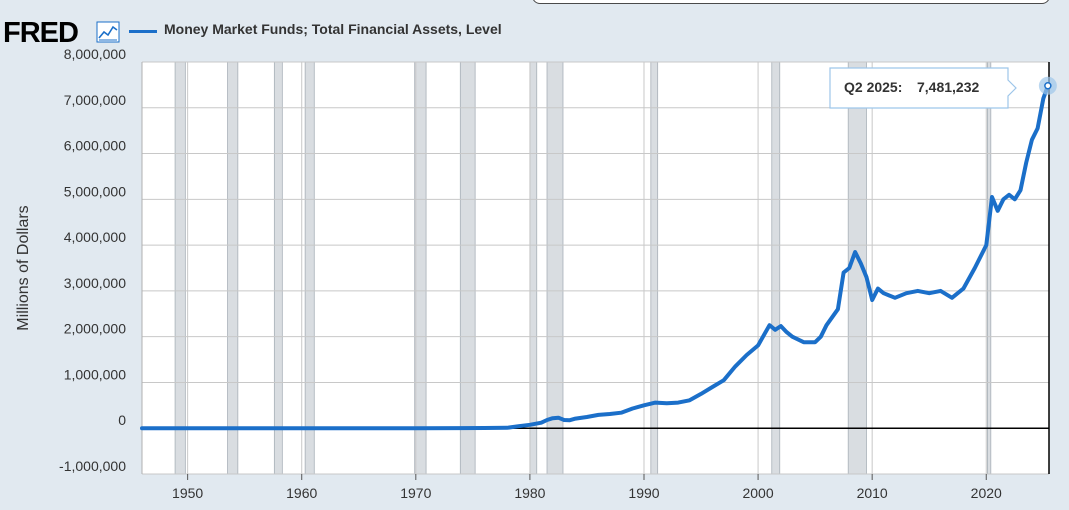  Describe the element at coordinates (187, 493) in the screenshot. I see `x-tick-label: 1950` at that location.